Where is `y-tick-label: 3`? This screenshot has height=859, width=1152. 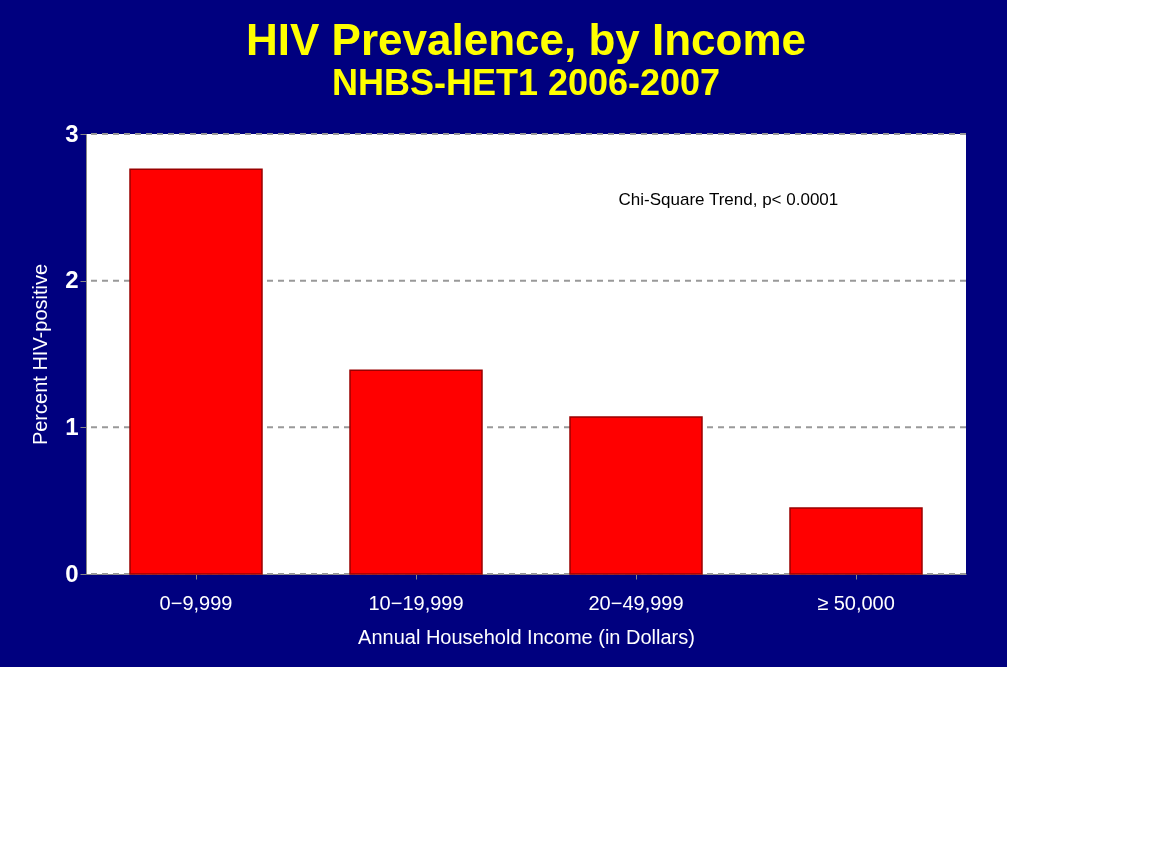 y-tick-label: 3 is located at coordinates (72, 133).